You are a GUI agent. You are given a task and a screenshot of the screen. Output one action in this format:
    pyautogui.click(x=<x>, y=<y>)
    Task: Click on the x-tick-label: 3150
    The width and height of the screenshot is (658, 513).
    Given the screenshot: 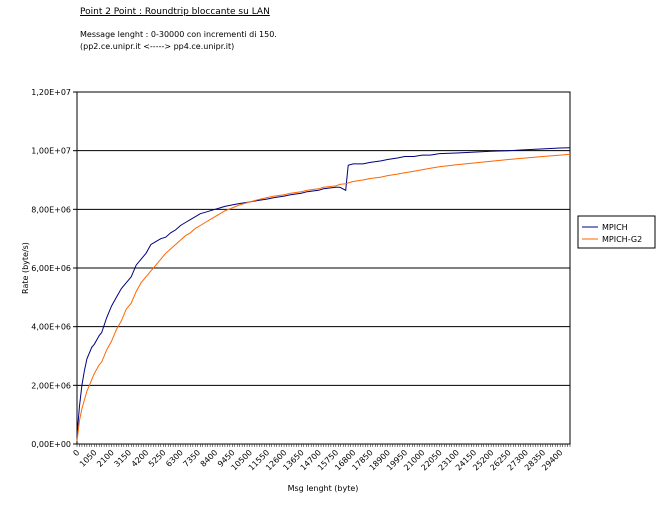 What is the action you would take?
    pyautogui.click(x=122, y=458)
    